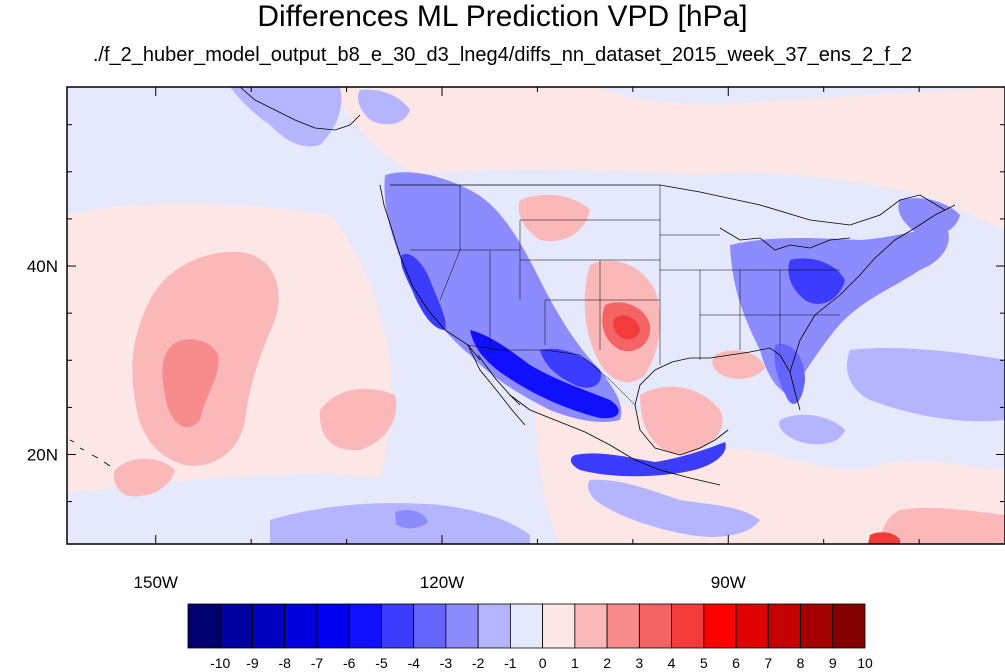 The image size is (1005, 672). Describe the element at coordinates (801, 663) in the screenshot. I see `colorbar-label: 8` at that location.